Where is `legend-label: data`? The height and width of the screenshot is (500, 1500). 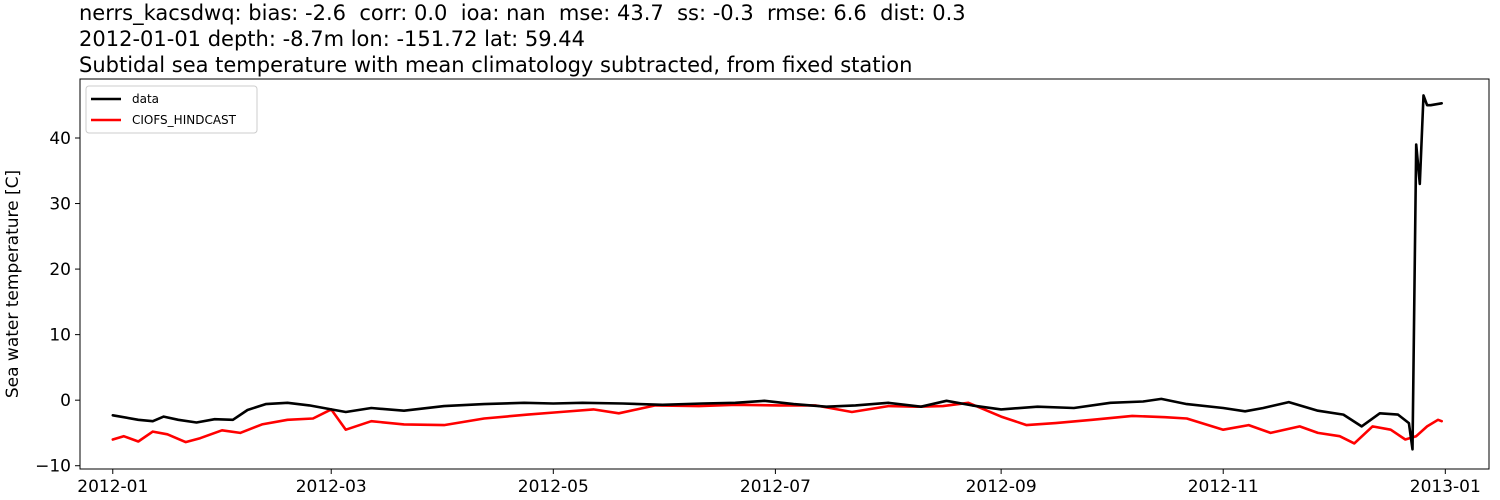
legend-label: data is located at coordinates (145, 99).